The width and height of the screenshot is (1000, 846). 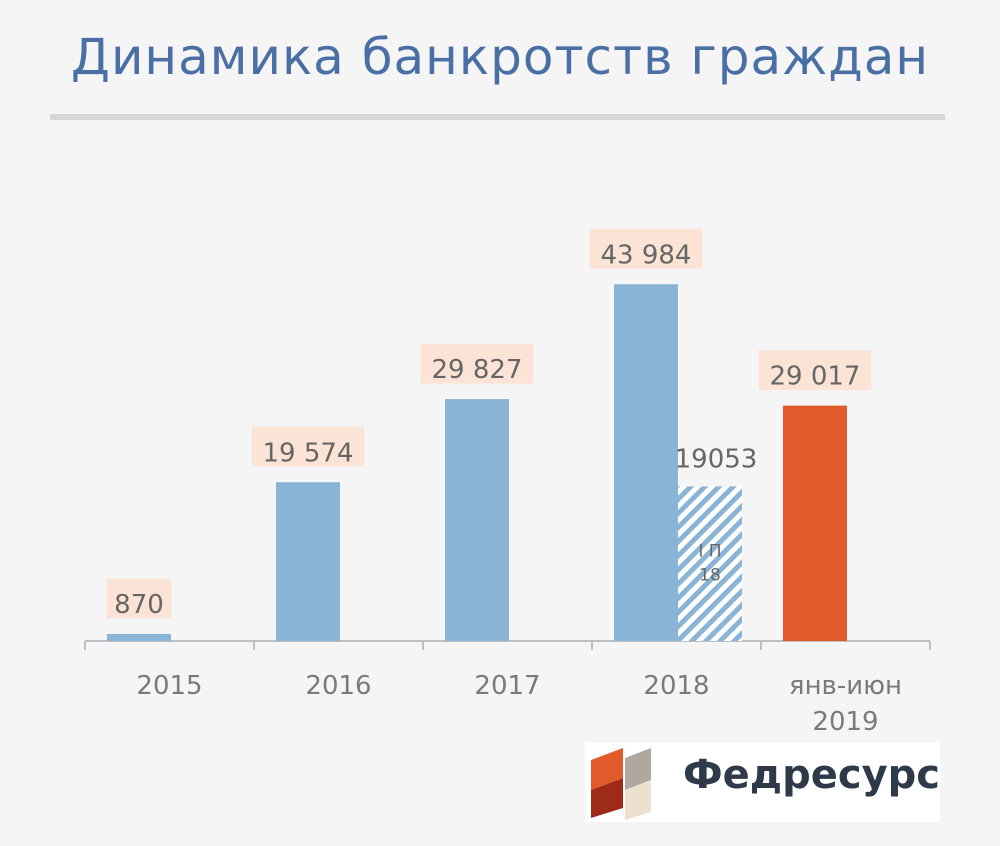 What do you see at coordinates (139, 605) in the screenshot?
I see `data-label-1: 870` at bounding box center [139, 605].